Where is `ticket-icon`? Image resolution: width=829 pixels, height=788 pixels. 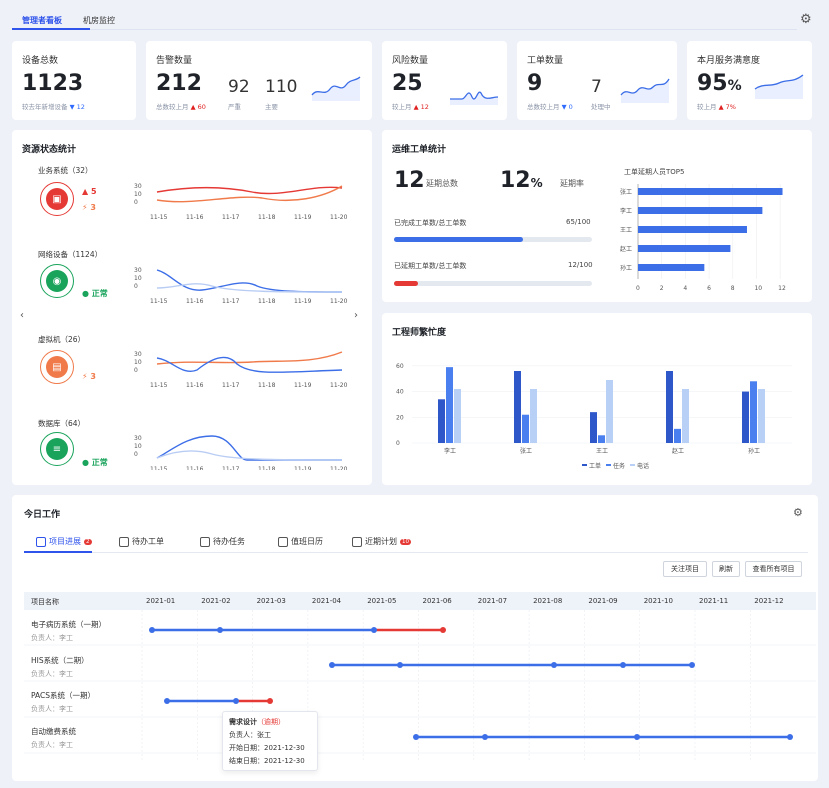 ticket-icon is located at coordinates (124, 541).